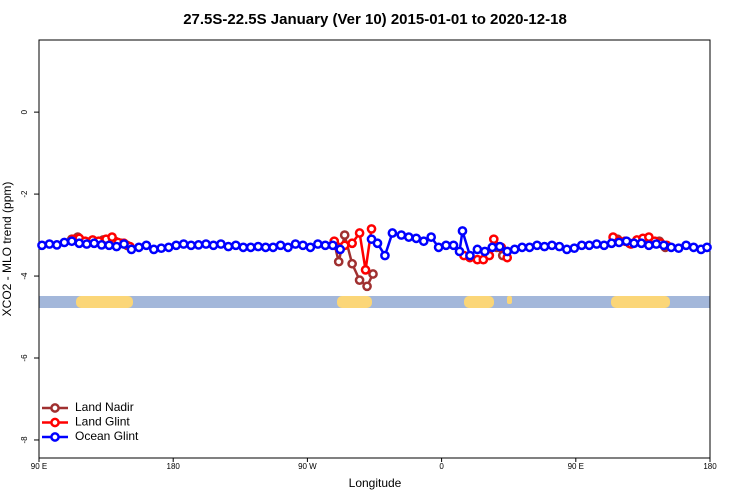 This screenshot has width=750, height=500. I want to click on legend-label: Ocean Glint, so click(107, 436).